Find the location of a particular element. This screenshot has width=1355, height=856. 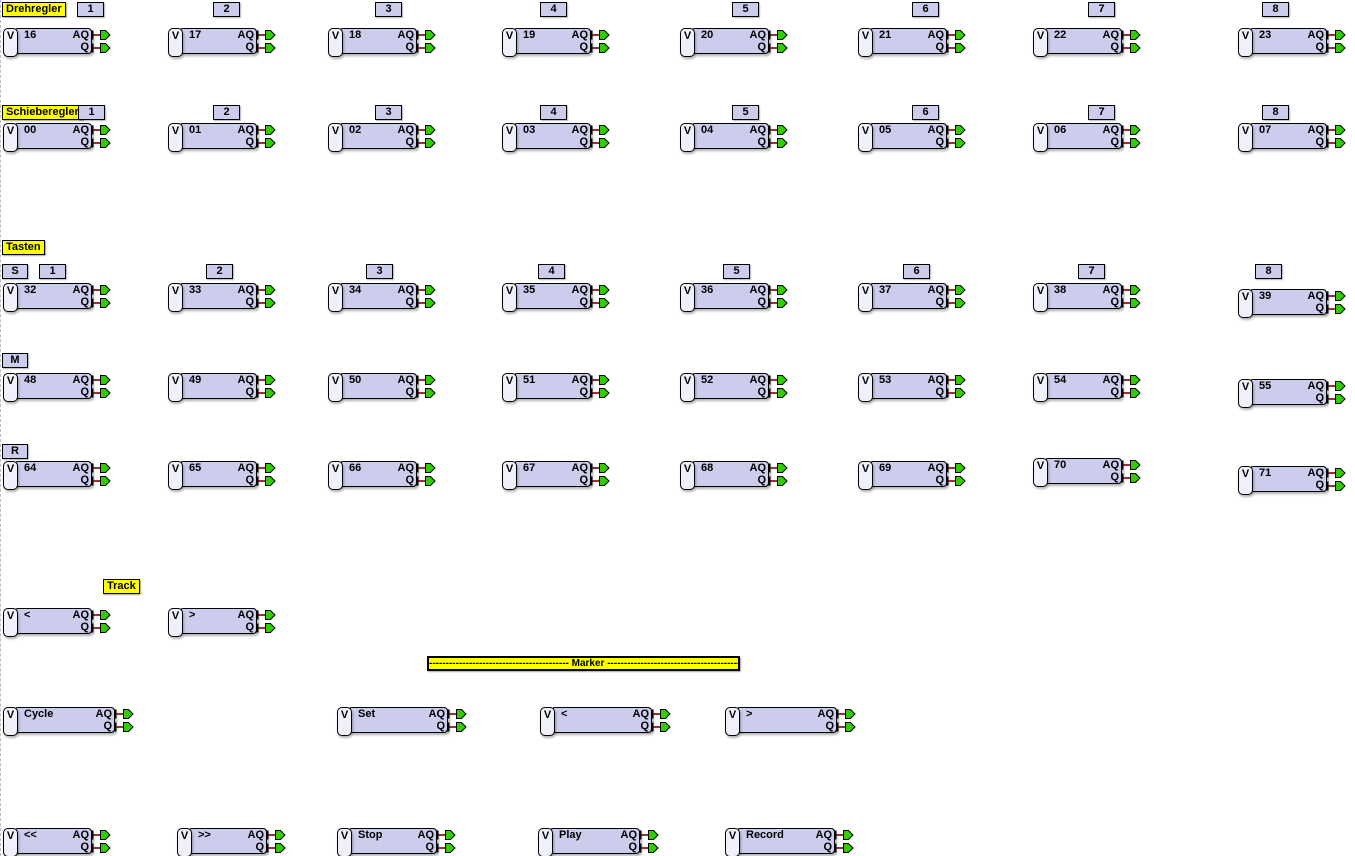

function-block-drehregler-v20: 20 AQ Q V is located at coordinates (734, 42).